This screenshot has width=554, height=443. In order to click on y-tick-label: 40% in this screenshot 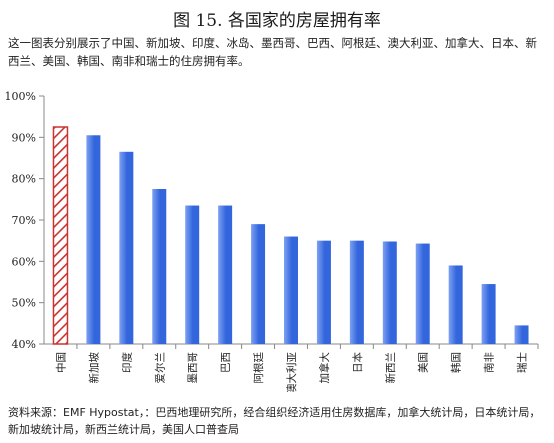, I will do `click(24, 344)`.